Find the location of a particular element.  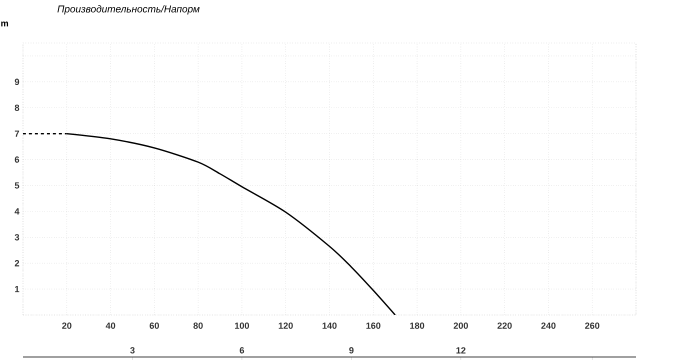

x-tick-label: 220 is located at coordinates (504, 325).